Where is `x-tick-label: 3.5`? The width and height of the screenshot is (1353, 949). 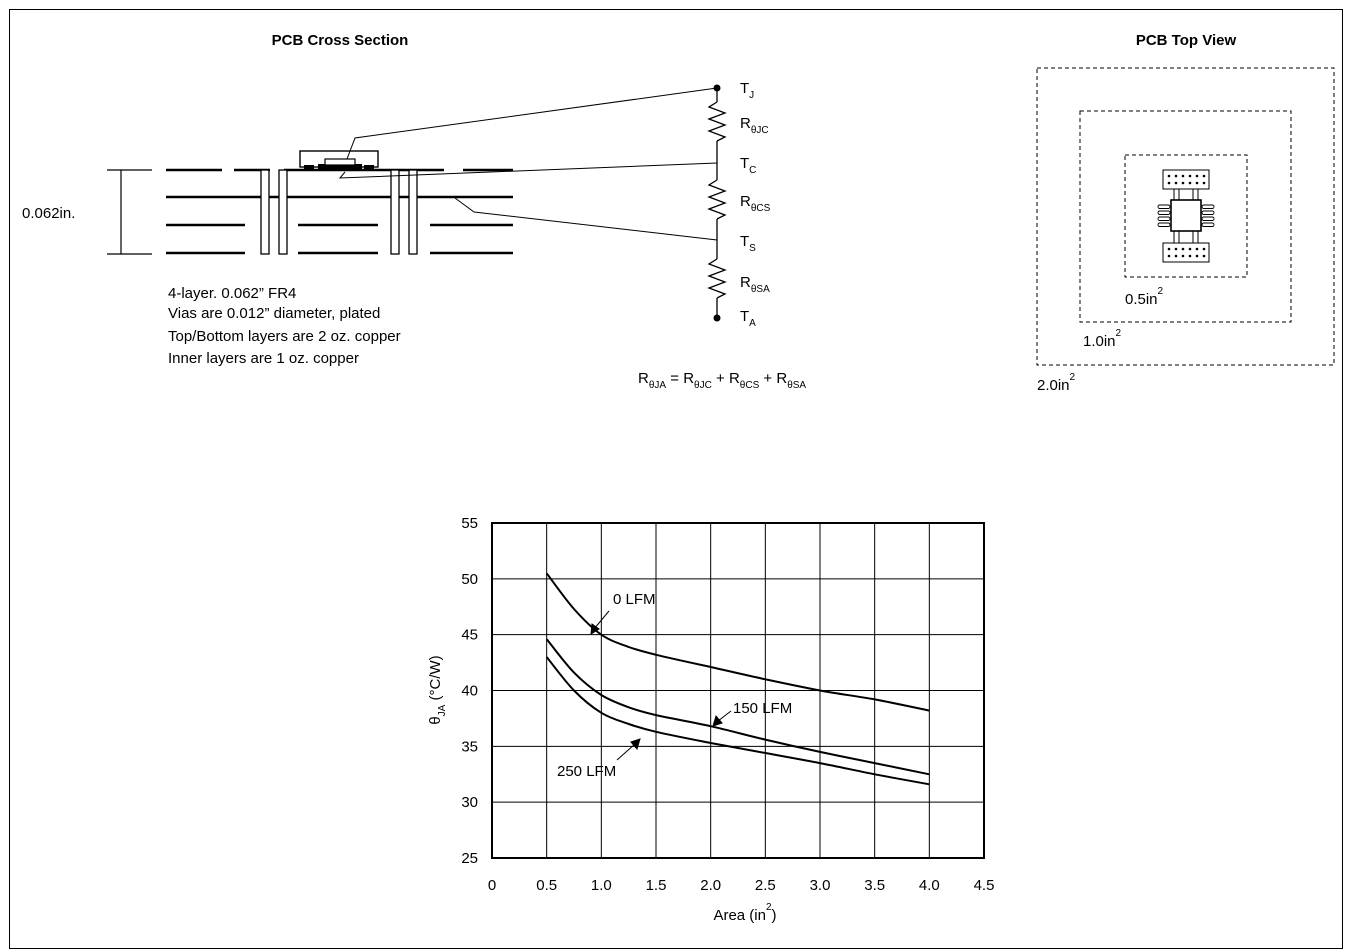 x-tick-label: 3.5 is located at coordinates (874, 885).